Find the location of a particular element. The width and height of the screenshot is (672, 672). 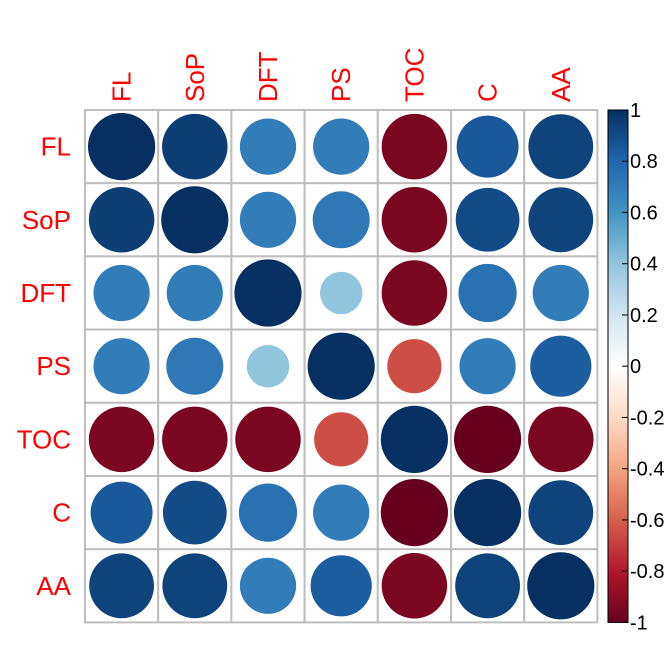

circle-FL-PS is located at coordinates (341, 146).